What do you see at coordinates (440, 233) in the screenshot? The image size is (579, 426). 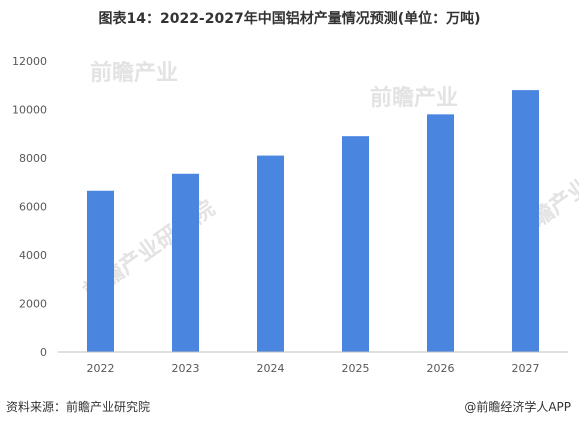 I see `bar-2026` at bounding box center [440, 233].